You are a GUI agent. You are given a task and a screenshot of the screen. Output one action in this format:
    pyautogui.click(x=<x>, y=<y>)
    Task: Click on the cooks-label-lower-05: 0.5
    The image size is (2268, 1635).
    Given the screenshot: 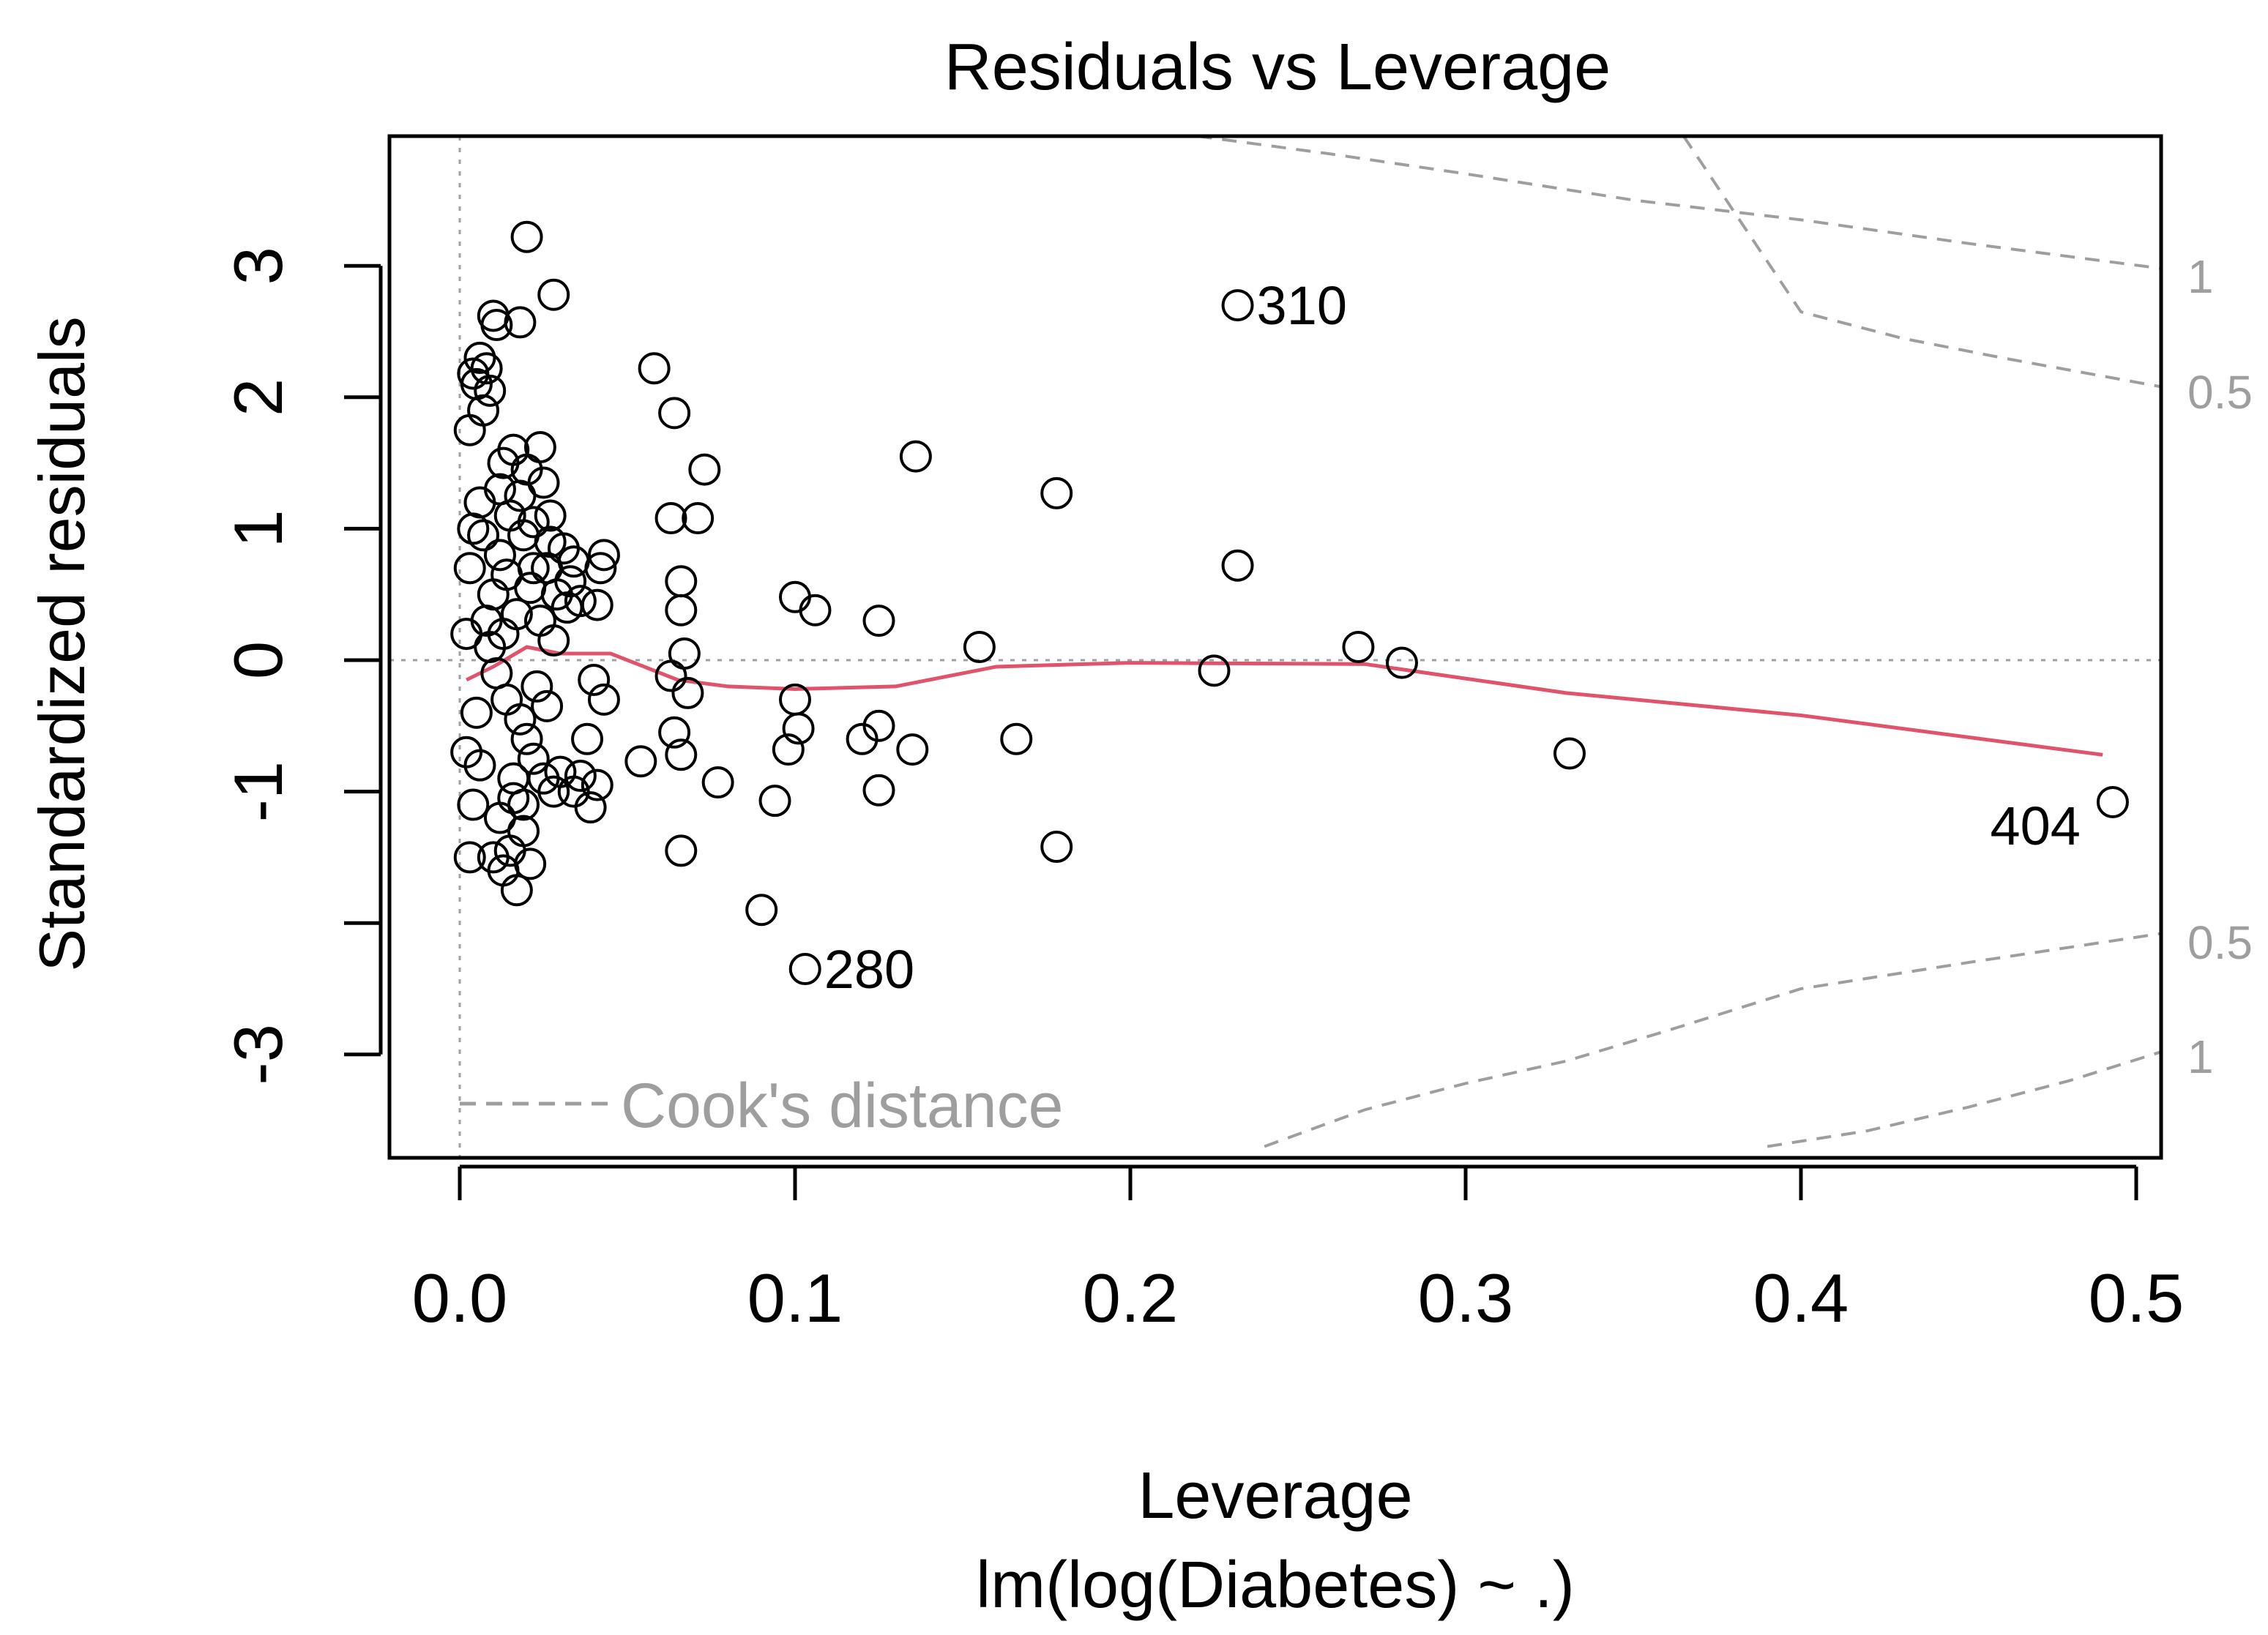 What is the action you would take?
    pyautogui.click(x=2220, y=942)
    